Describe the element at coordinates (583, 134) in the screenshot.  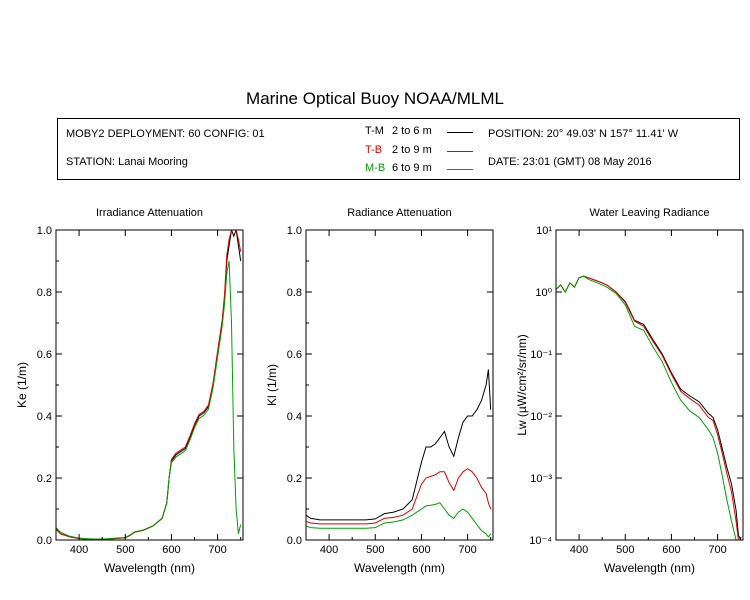
I see `position-label: POSITION: 20° 49.03' N 157° 11.41' W` at that location.